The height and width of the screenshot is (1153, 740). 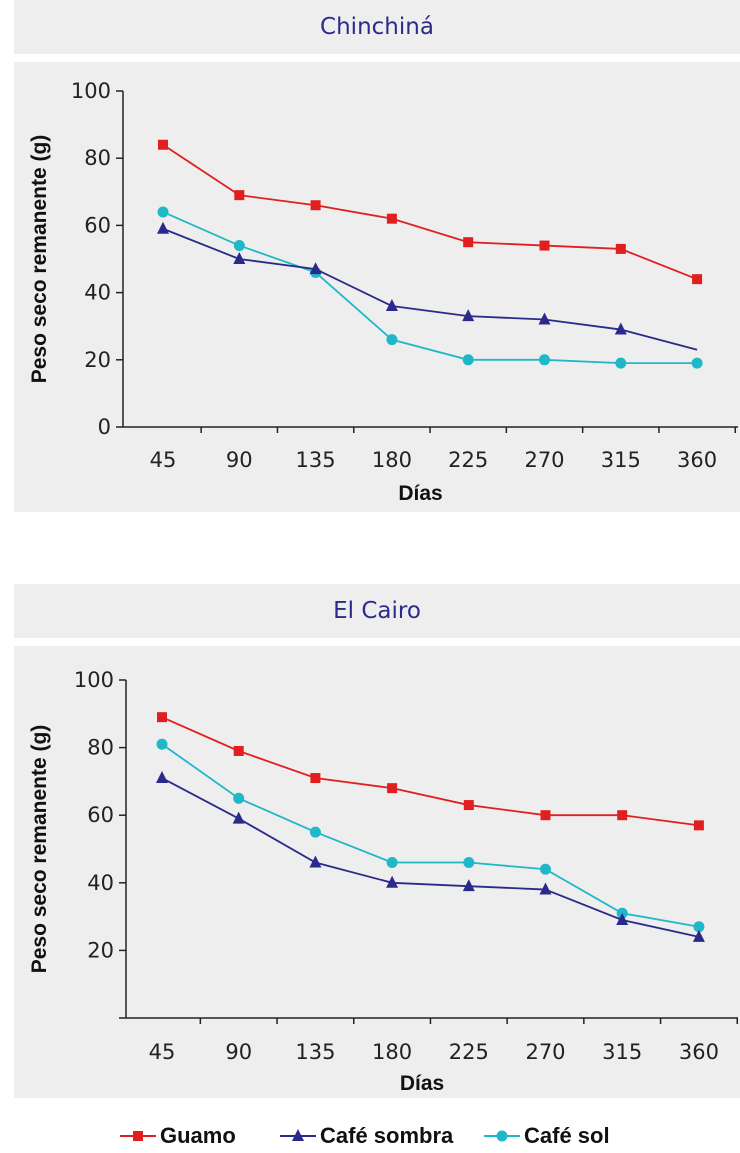 I want to click on legend-1-marker, so click(x=138, y=1136).